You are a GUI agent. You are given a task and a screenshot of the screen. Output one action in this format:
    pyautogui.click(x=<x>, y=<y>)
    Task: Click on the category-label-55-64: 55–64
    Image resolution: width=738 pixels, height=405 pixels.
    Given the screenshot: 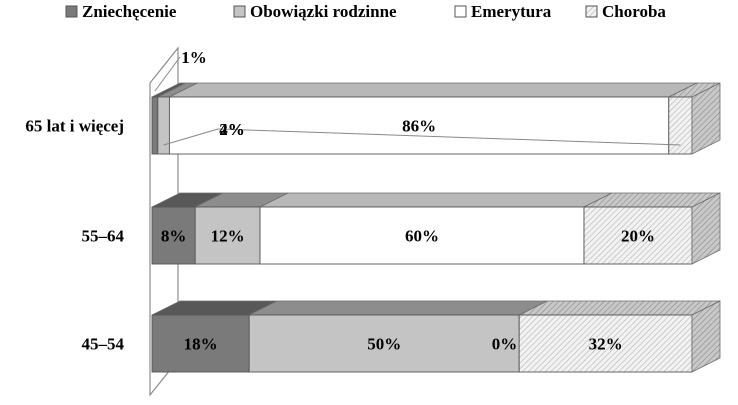 What is the action you would take?
    pyautogui.click(x=103, y=236)
    